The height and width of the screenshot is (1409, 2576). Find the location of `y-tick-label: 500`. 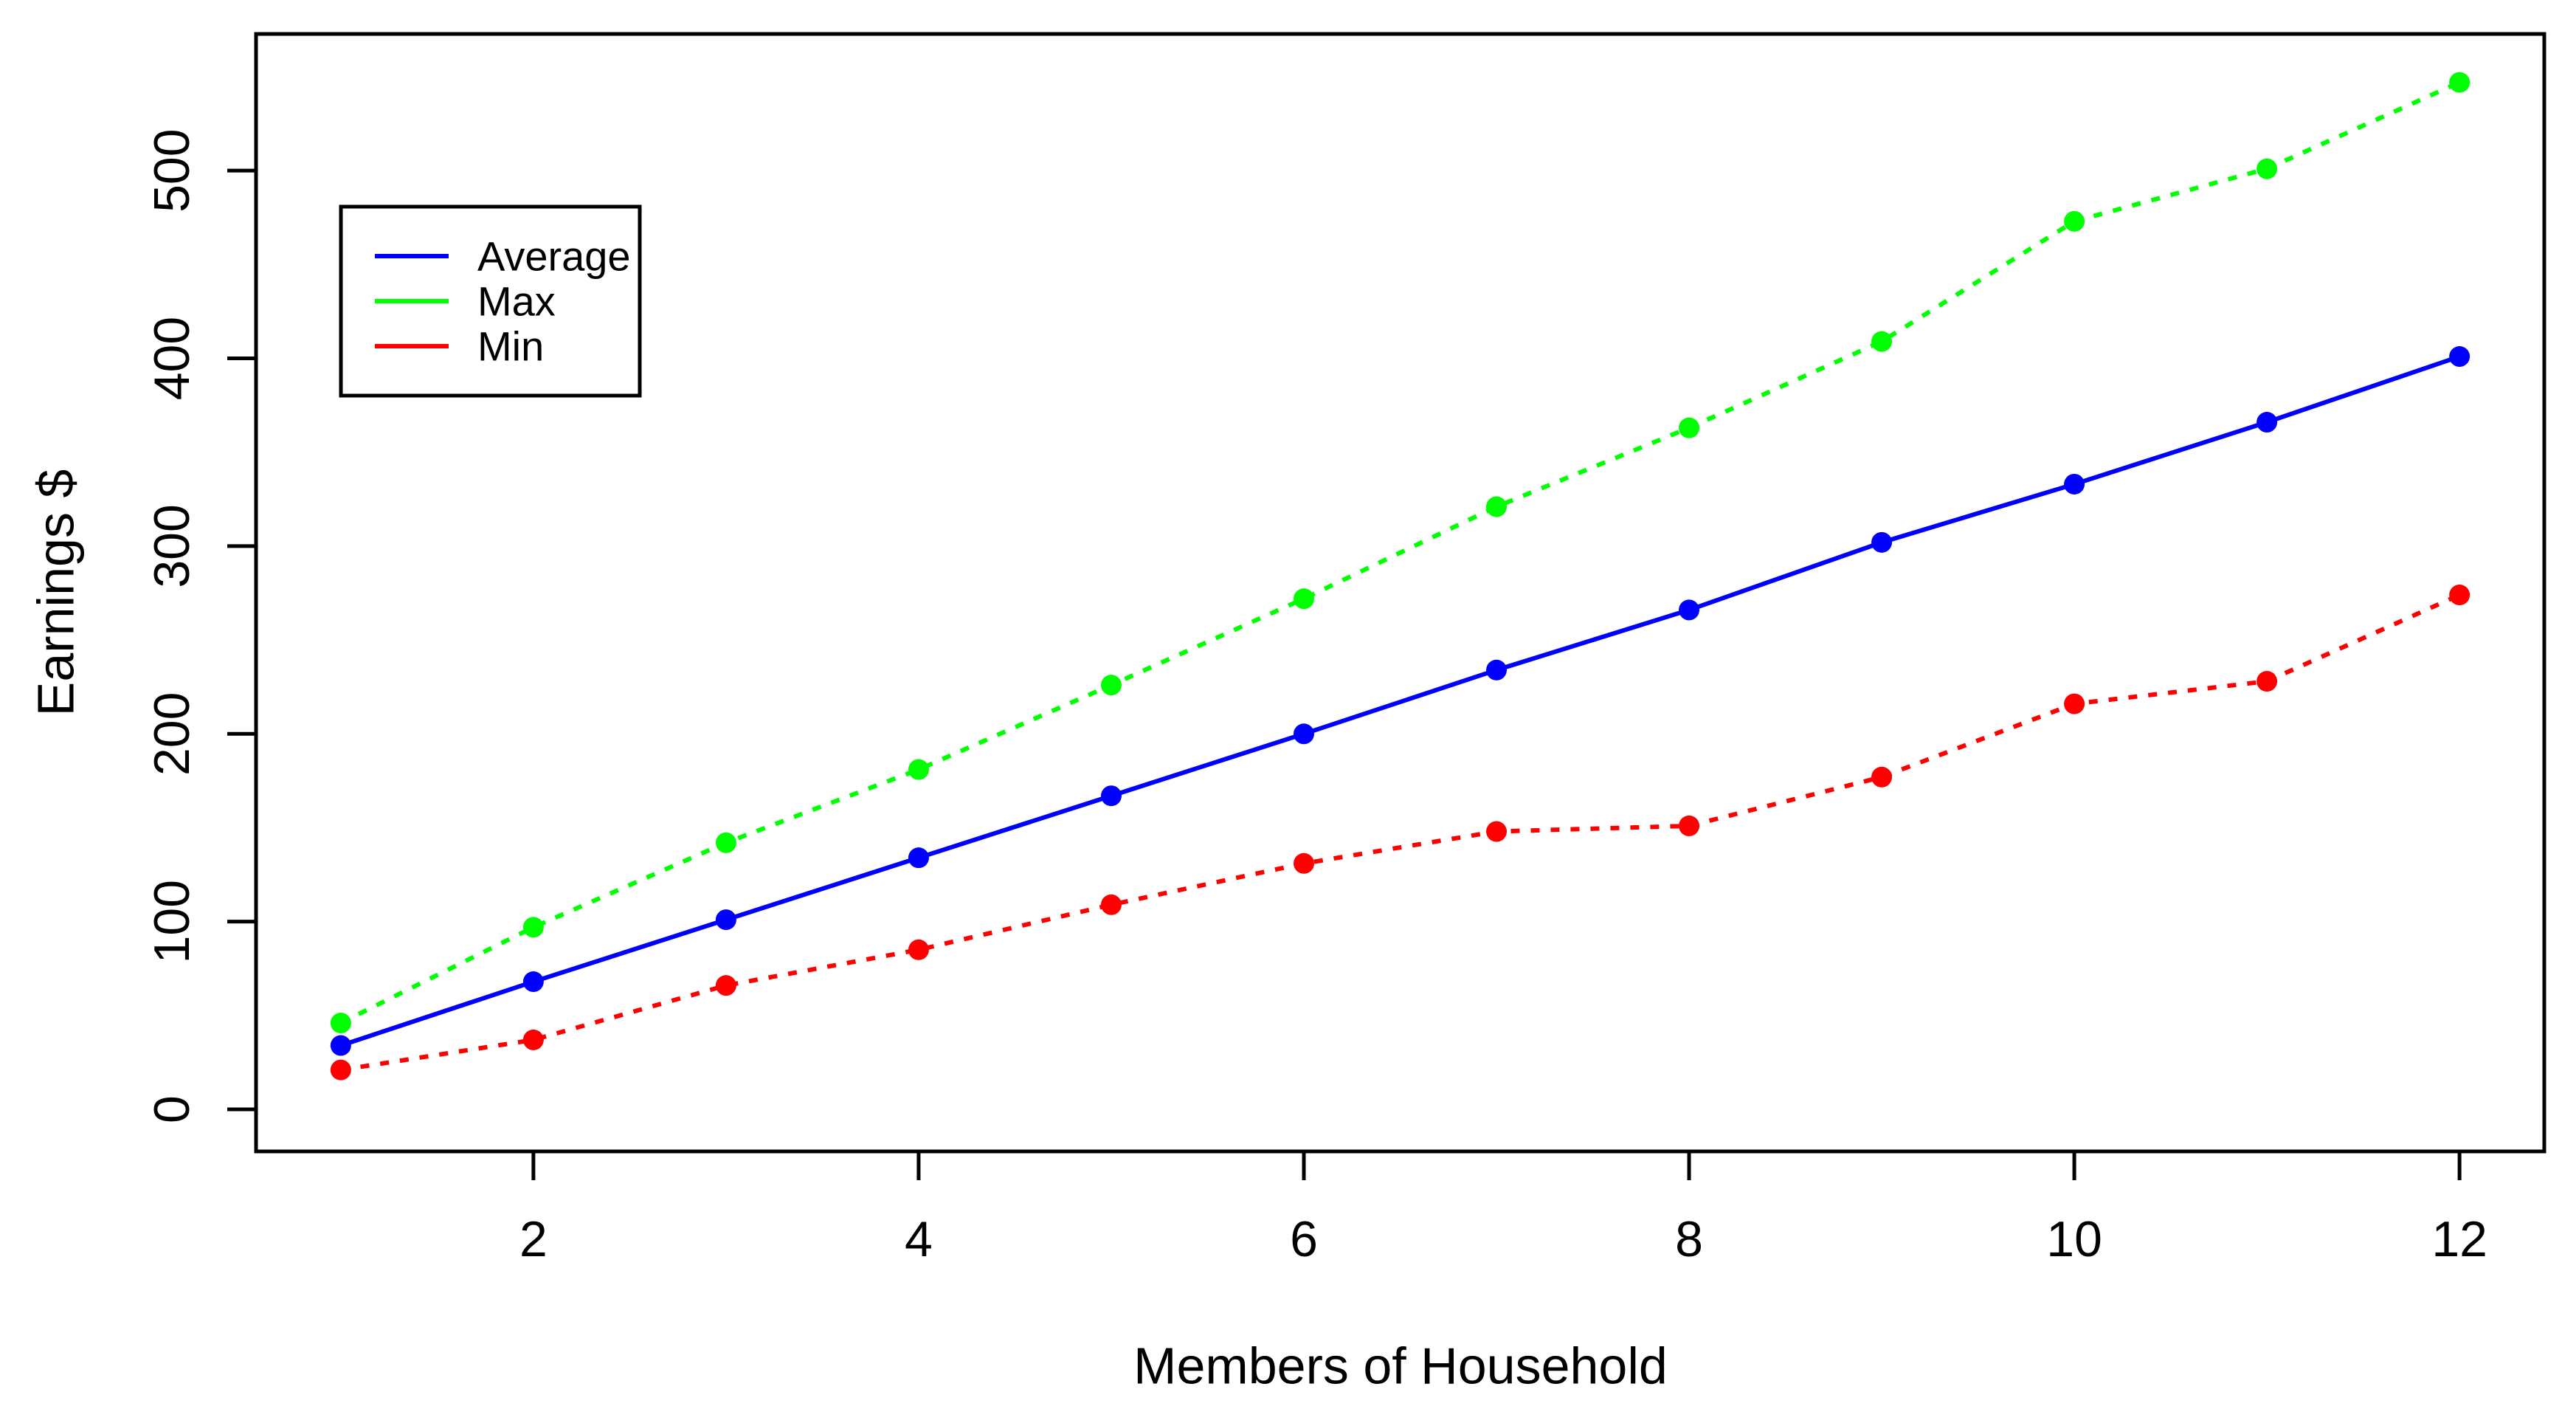

y-tick-label: 500 is located at coordinates (172, 170).